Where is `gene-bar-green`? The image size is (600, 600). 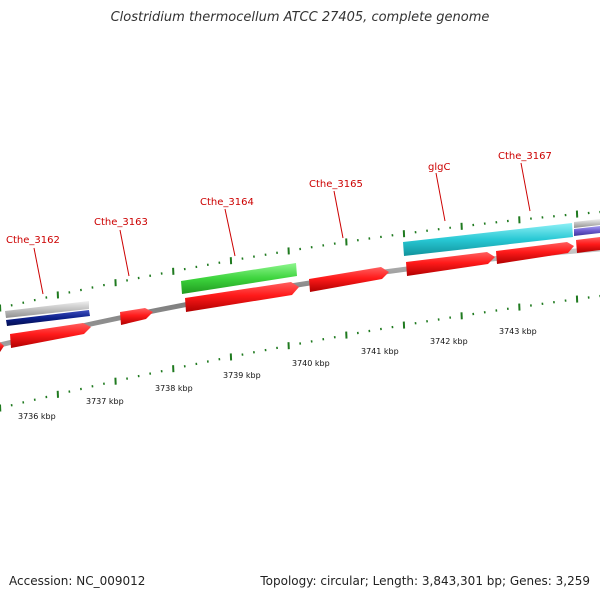
gene-bar-green is located at coordinates (239, 278).